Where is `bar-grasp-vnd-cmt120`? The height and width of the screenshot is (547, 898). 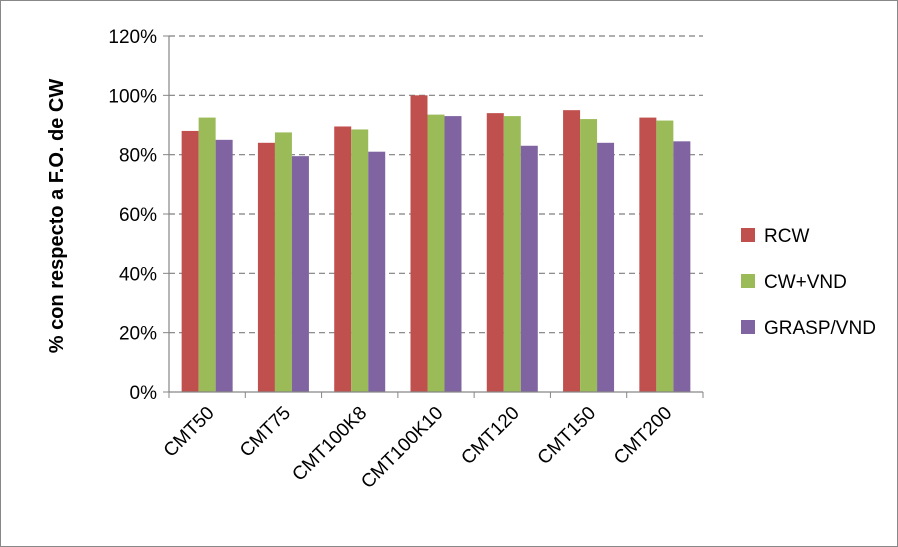
bar-grasp-vnd-cmt120 is located at coordinates (529, 268).